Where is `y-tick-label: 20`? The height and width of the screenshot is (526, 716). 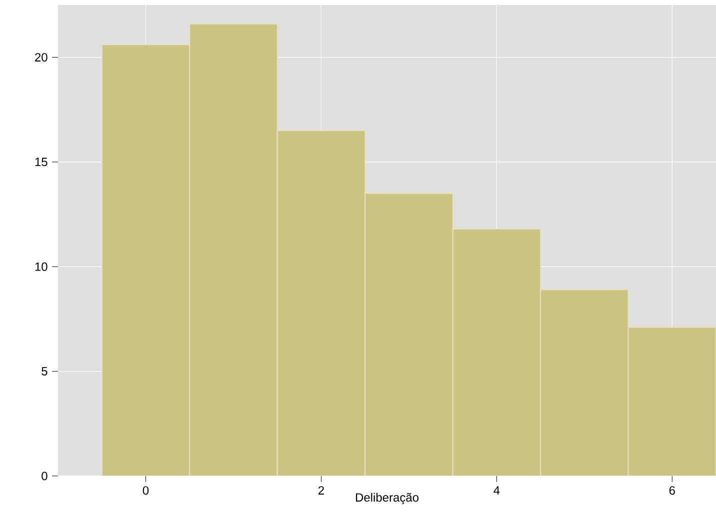
y-tick-label: 20 is located at coordinates (41, 57).